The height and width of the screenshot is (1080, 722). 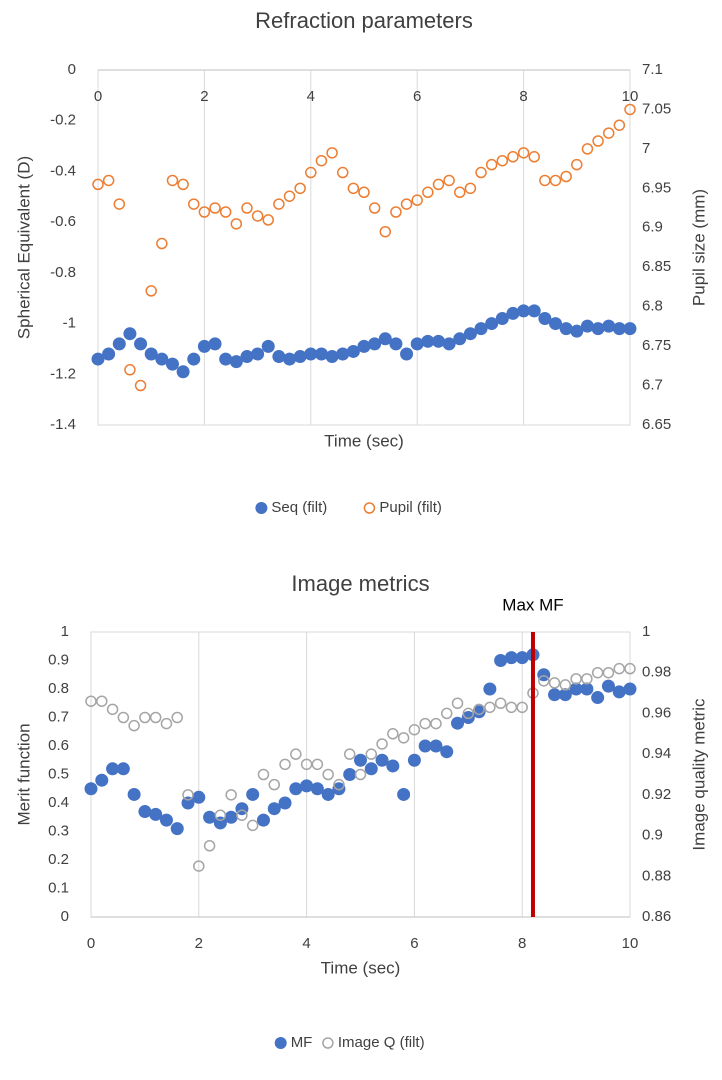 I want to click on legend: MF Image Q (filt), so click(x=349, y=1042).